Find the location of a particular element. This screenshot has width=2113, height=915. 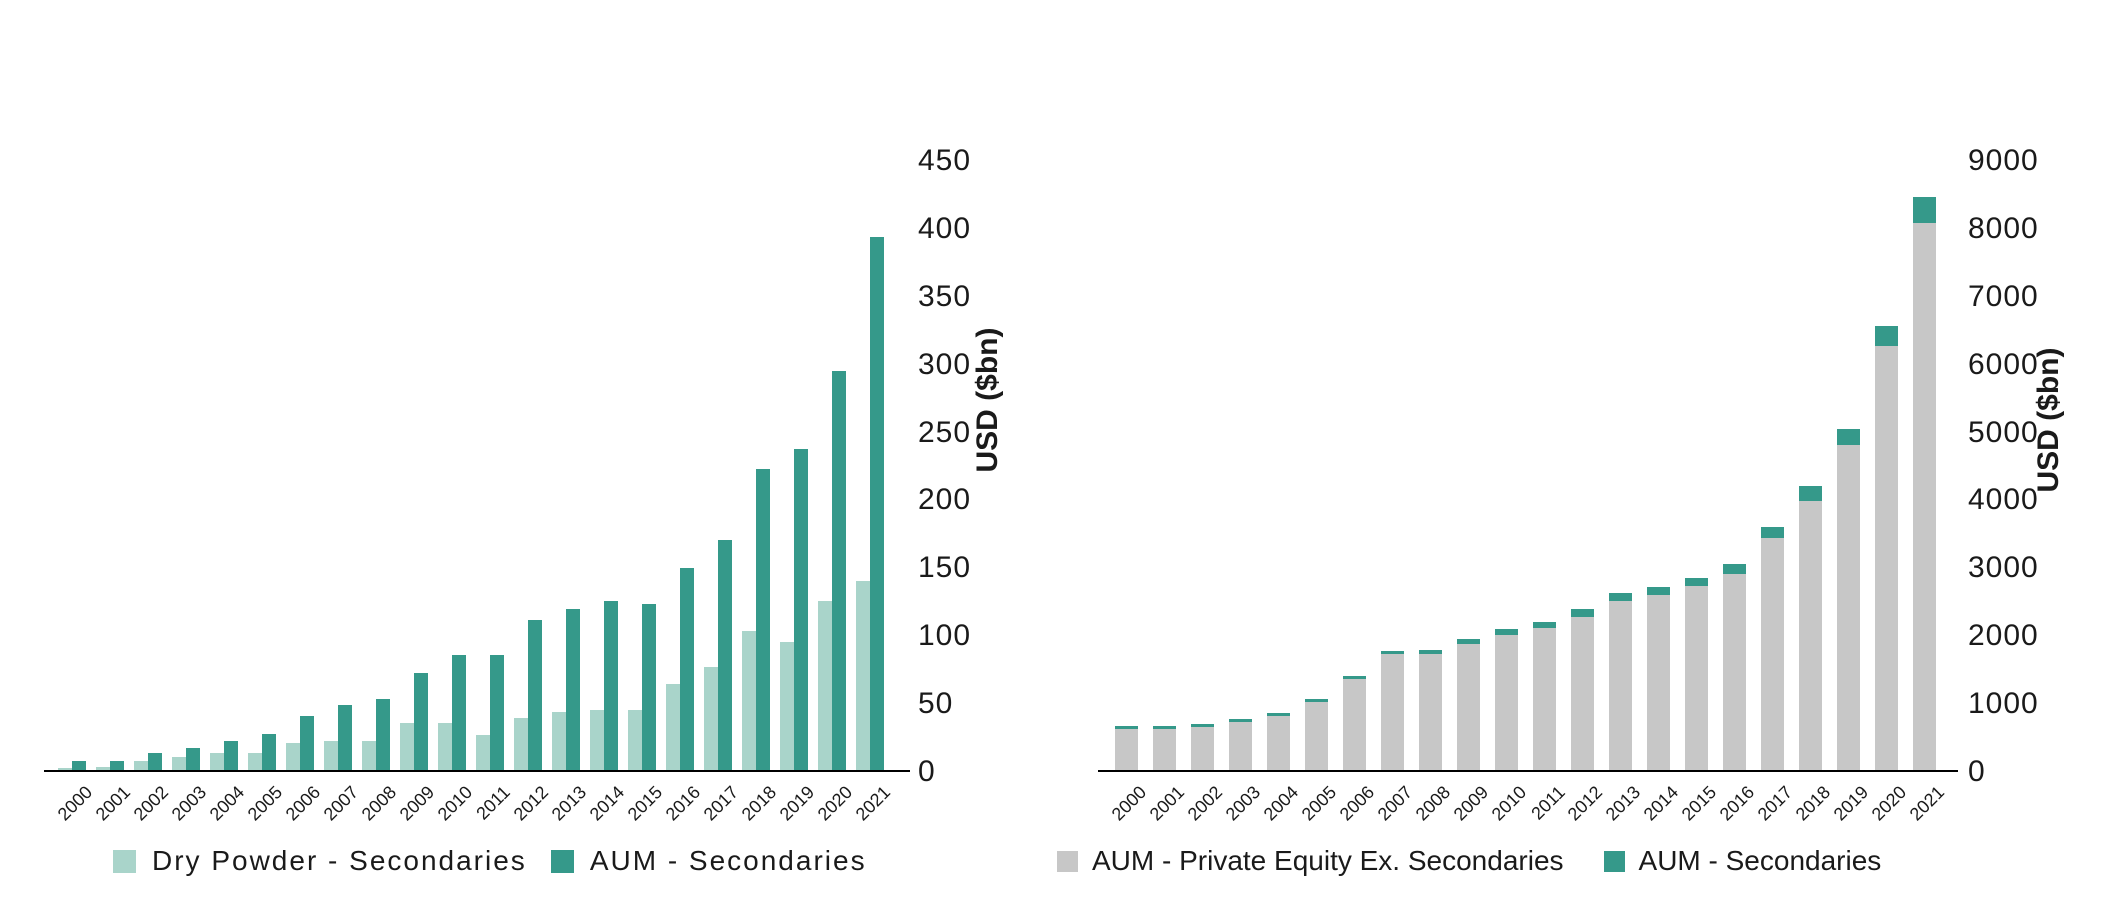

bar-secondaries-cap-2015 is located at coordinates (1696, 581).